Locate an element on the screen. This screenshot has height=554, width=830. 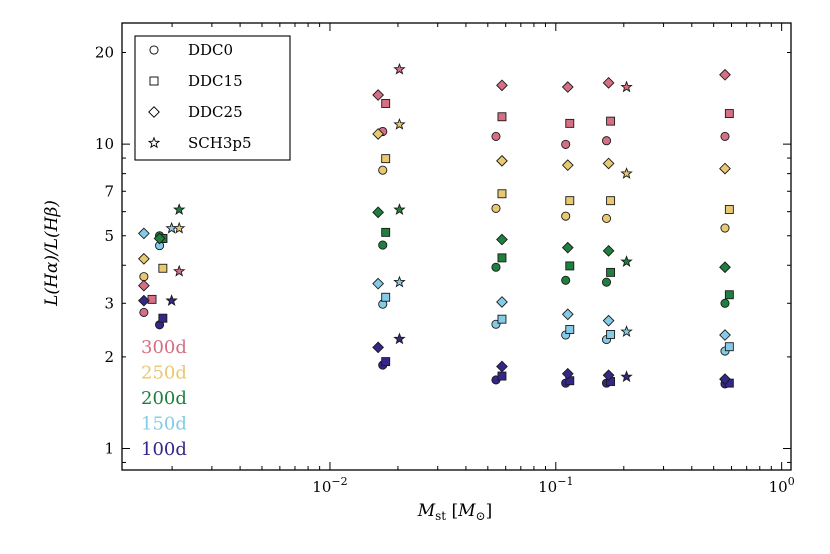
legend-sch3p5-marker is located at coordinates (154, 142).